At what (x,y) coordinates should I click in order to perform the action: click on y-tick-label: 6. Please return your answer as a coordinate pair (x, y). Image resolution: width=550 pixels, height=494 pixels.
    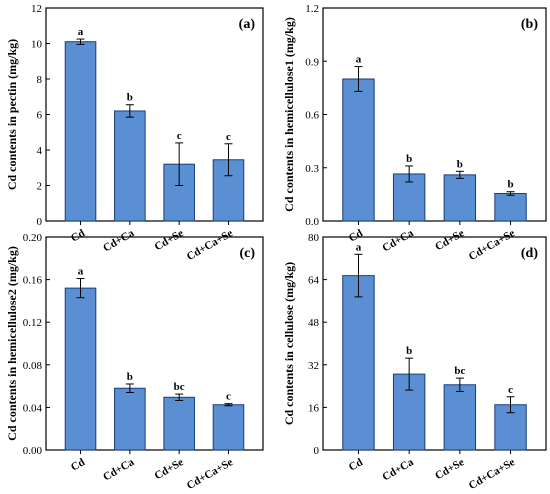
    Looking at the image, I should click on (40, 116).